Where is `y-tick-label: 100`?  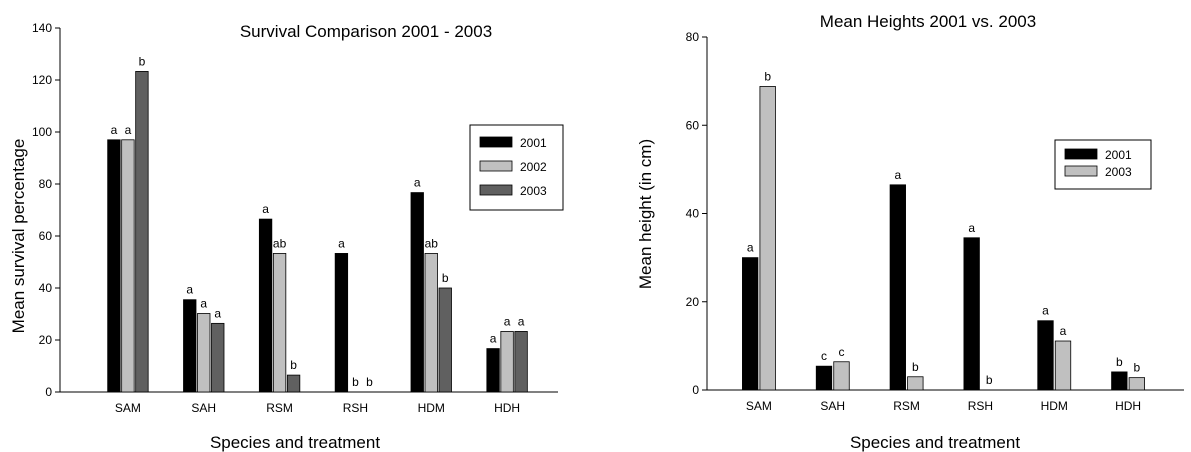 y-tick-label: 100 is located at coordinates (42, 132).